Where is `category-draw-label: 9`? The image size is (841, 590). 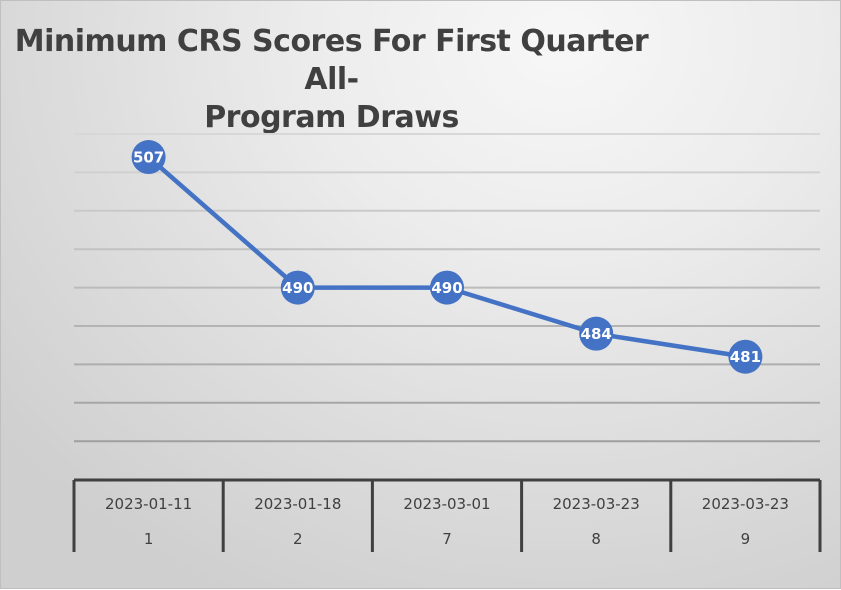 category-draw-label: 9 is located at coordinates (746, 539).